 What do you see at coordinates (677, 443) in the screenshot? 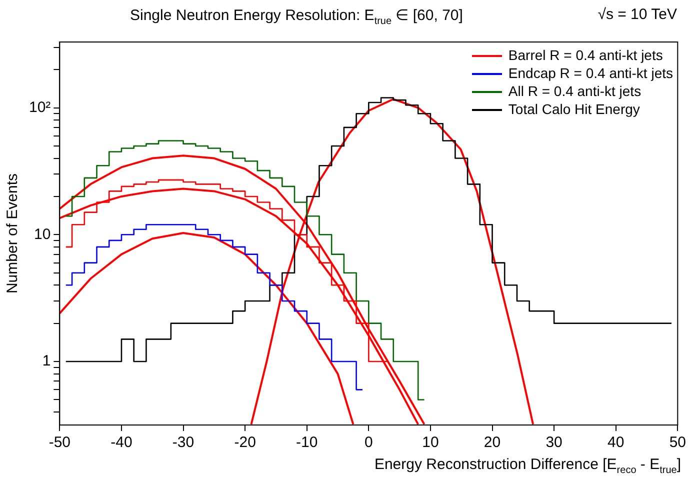
I see `x-tick-label: 50` at bounding box center [677, 443].